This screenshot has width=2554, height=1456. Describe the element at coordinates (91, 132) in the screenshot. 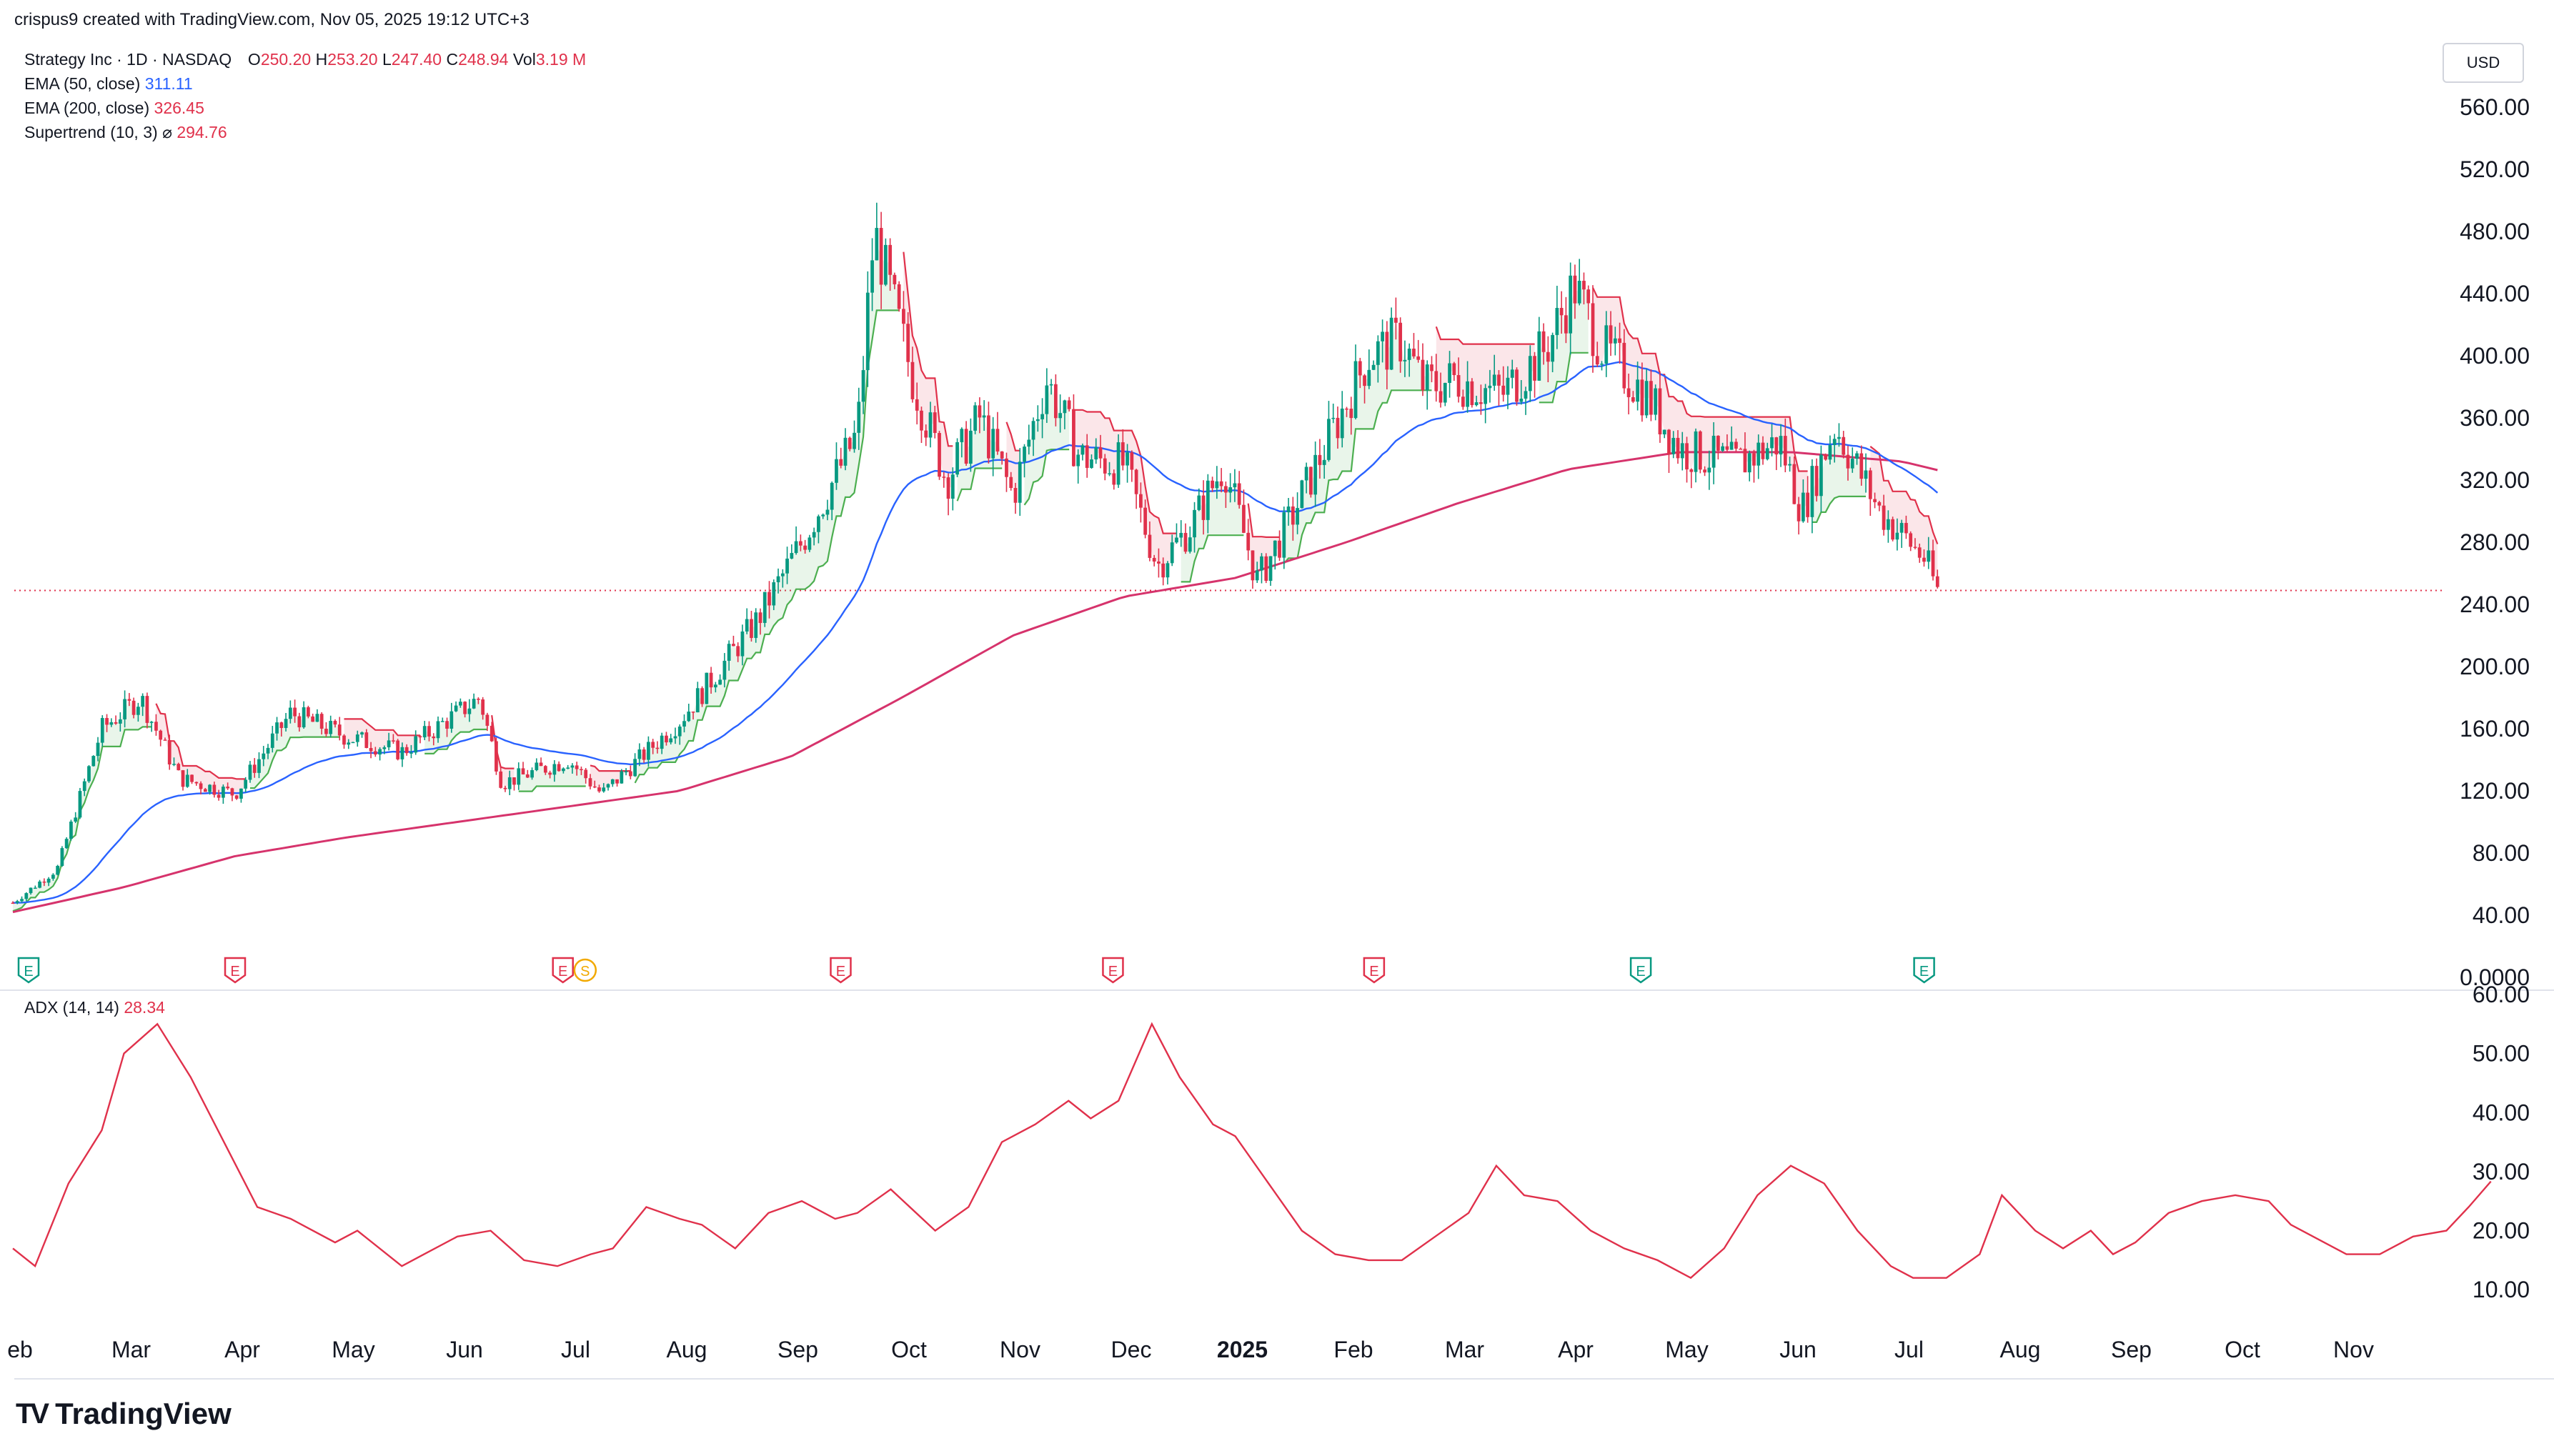

I see `supertrend-label: Supertrend (10, 3)` at that location.